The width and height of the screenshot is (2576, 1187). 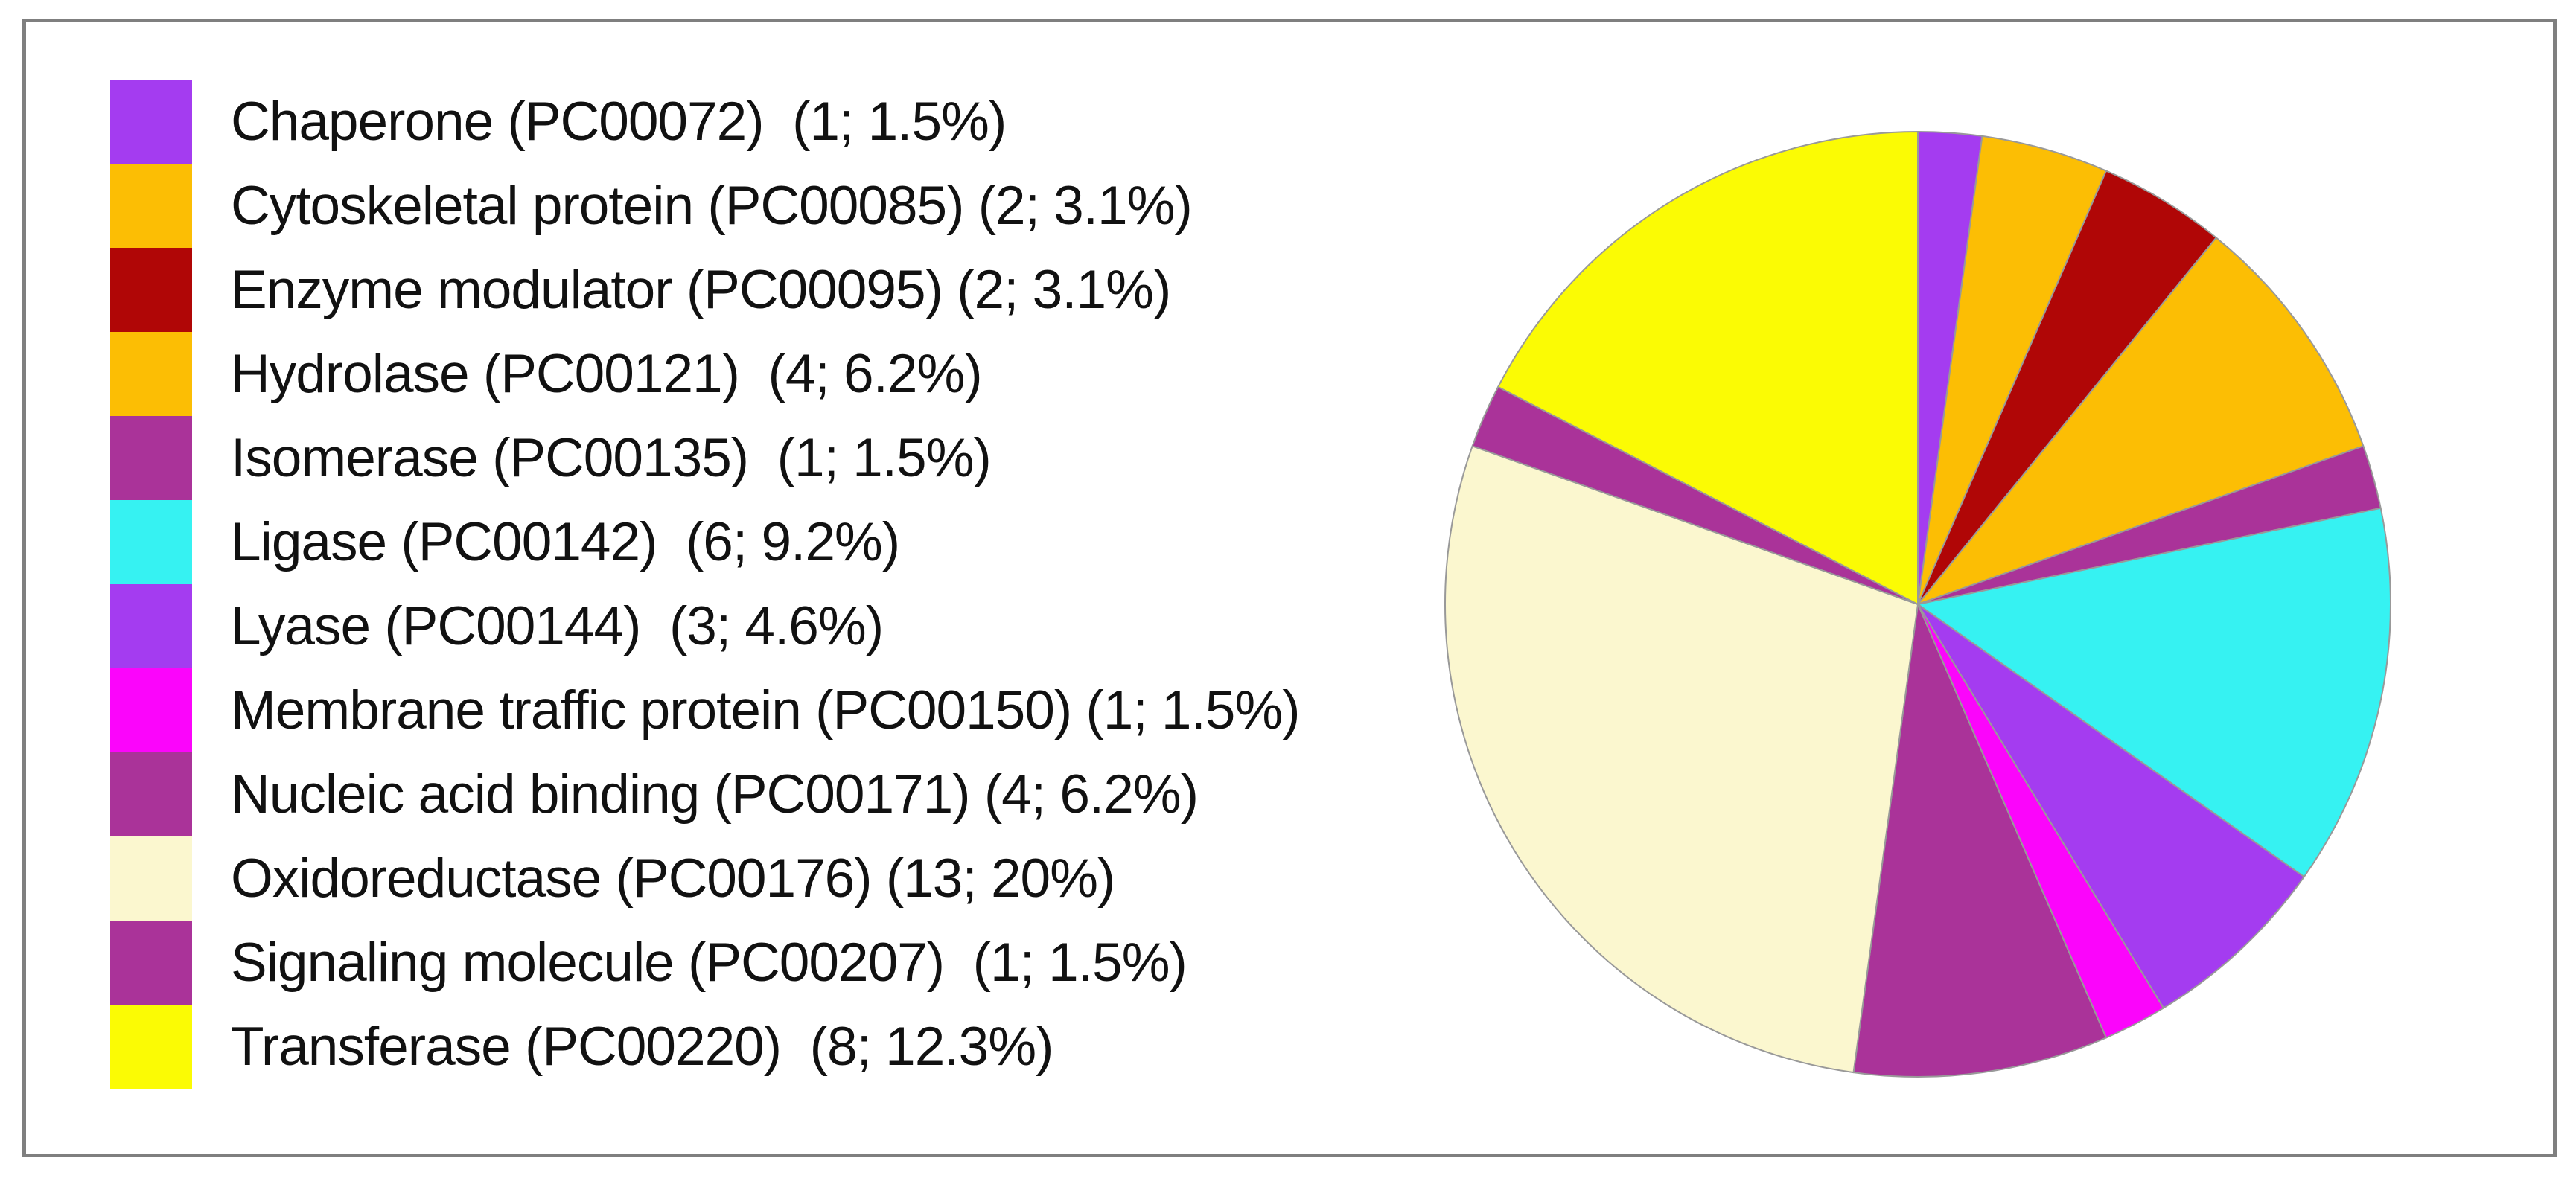 I want to click on legend-item: Oxidoreductase (PC00176) (13; 20%), so click(x=705, y=878).